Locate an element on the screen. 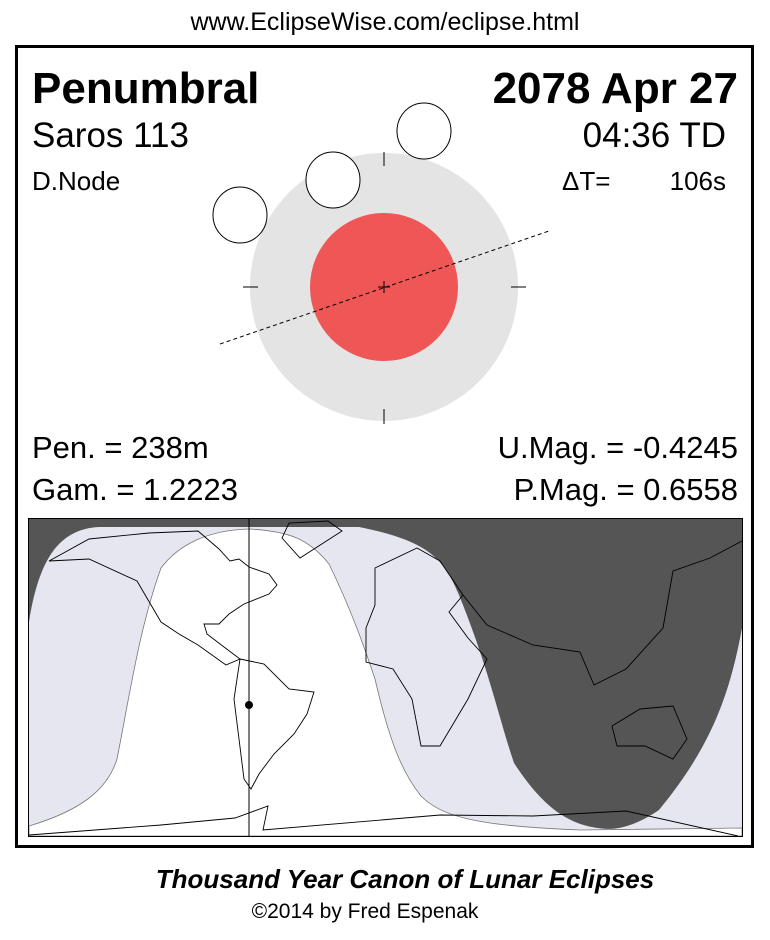 The width and height of the screenshot is (770, 940). delta-t-label: ΔT= is located at coordinates (586, 181).